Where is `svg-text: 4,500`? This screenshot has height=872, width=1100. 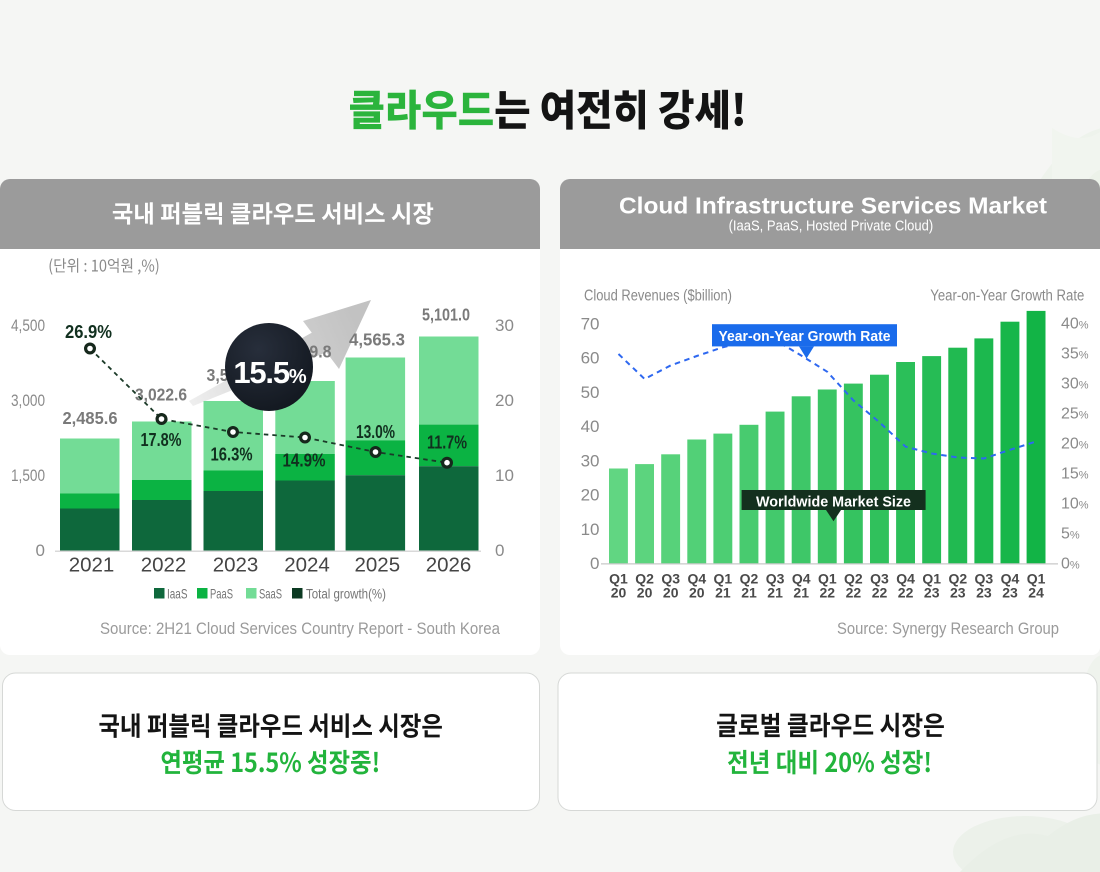
svg-text: 4,500 is located at coordinates (28, 325).